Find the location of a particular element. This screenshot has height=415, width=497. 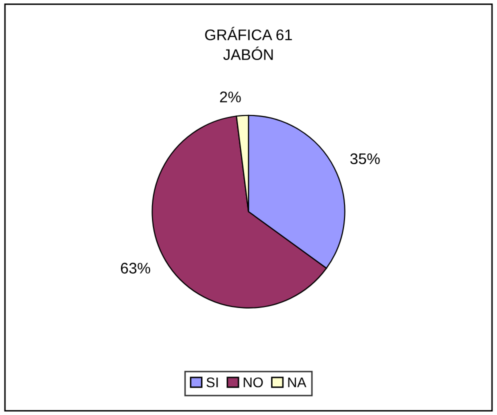

legend-label: NA is located at coordinates (297, 383).